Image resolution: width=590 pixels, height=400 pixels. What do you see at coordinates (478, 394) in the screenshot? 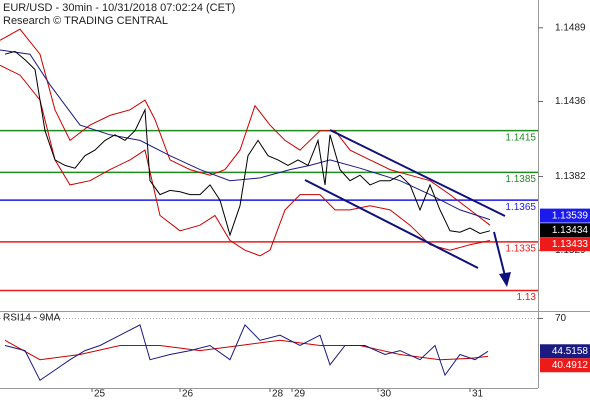
I see `x-tick-label: 31` at bounding box center [478, 394].